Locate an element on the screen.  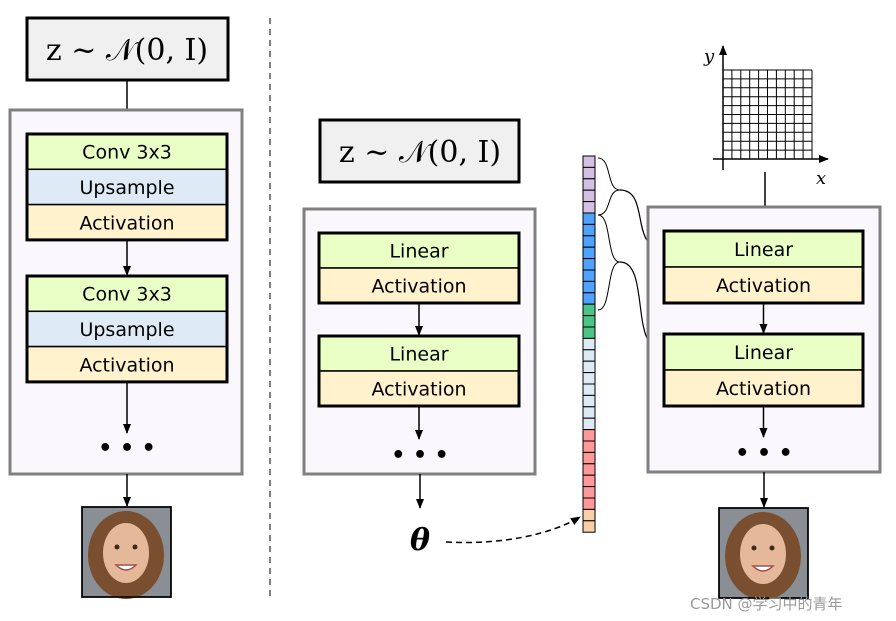
middle-formula: z ~ 𝒩(0, I) is located at coordinates (420, 152).